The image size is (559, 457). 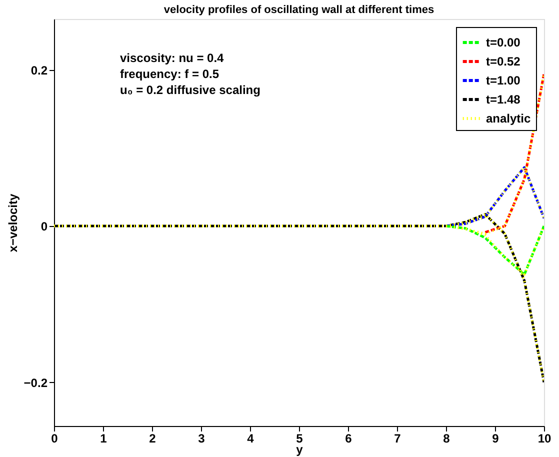 I want to click on y-tick-label: −0.2, so click(x=36, y=383).